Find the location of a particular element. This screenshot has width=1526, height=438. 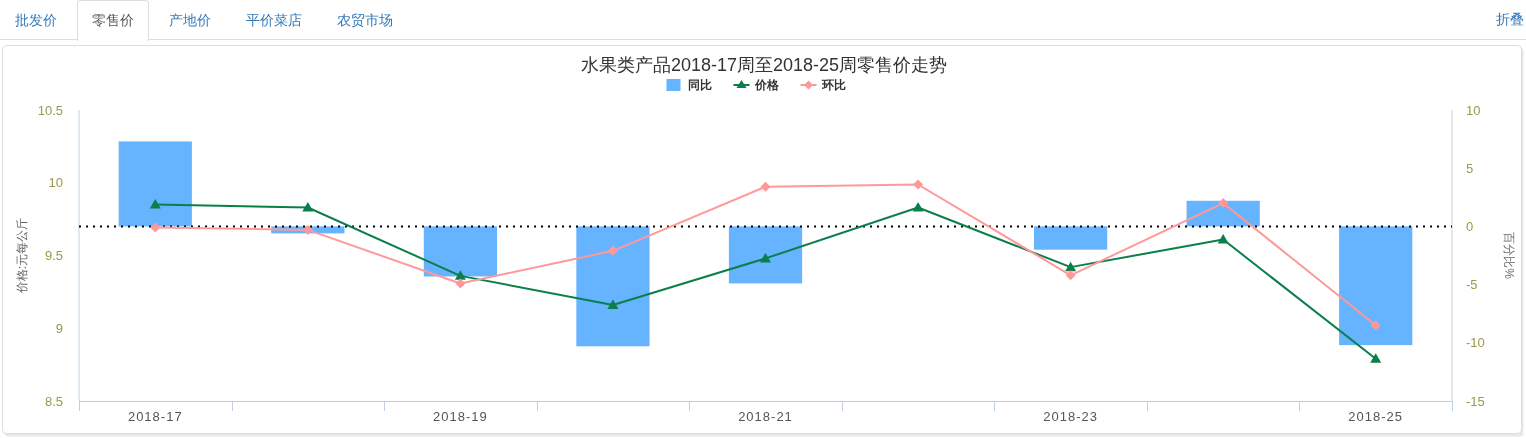

y2-tick-label: -10 is located at coordinates (1475, 343).